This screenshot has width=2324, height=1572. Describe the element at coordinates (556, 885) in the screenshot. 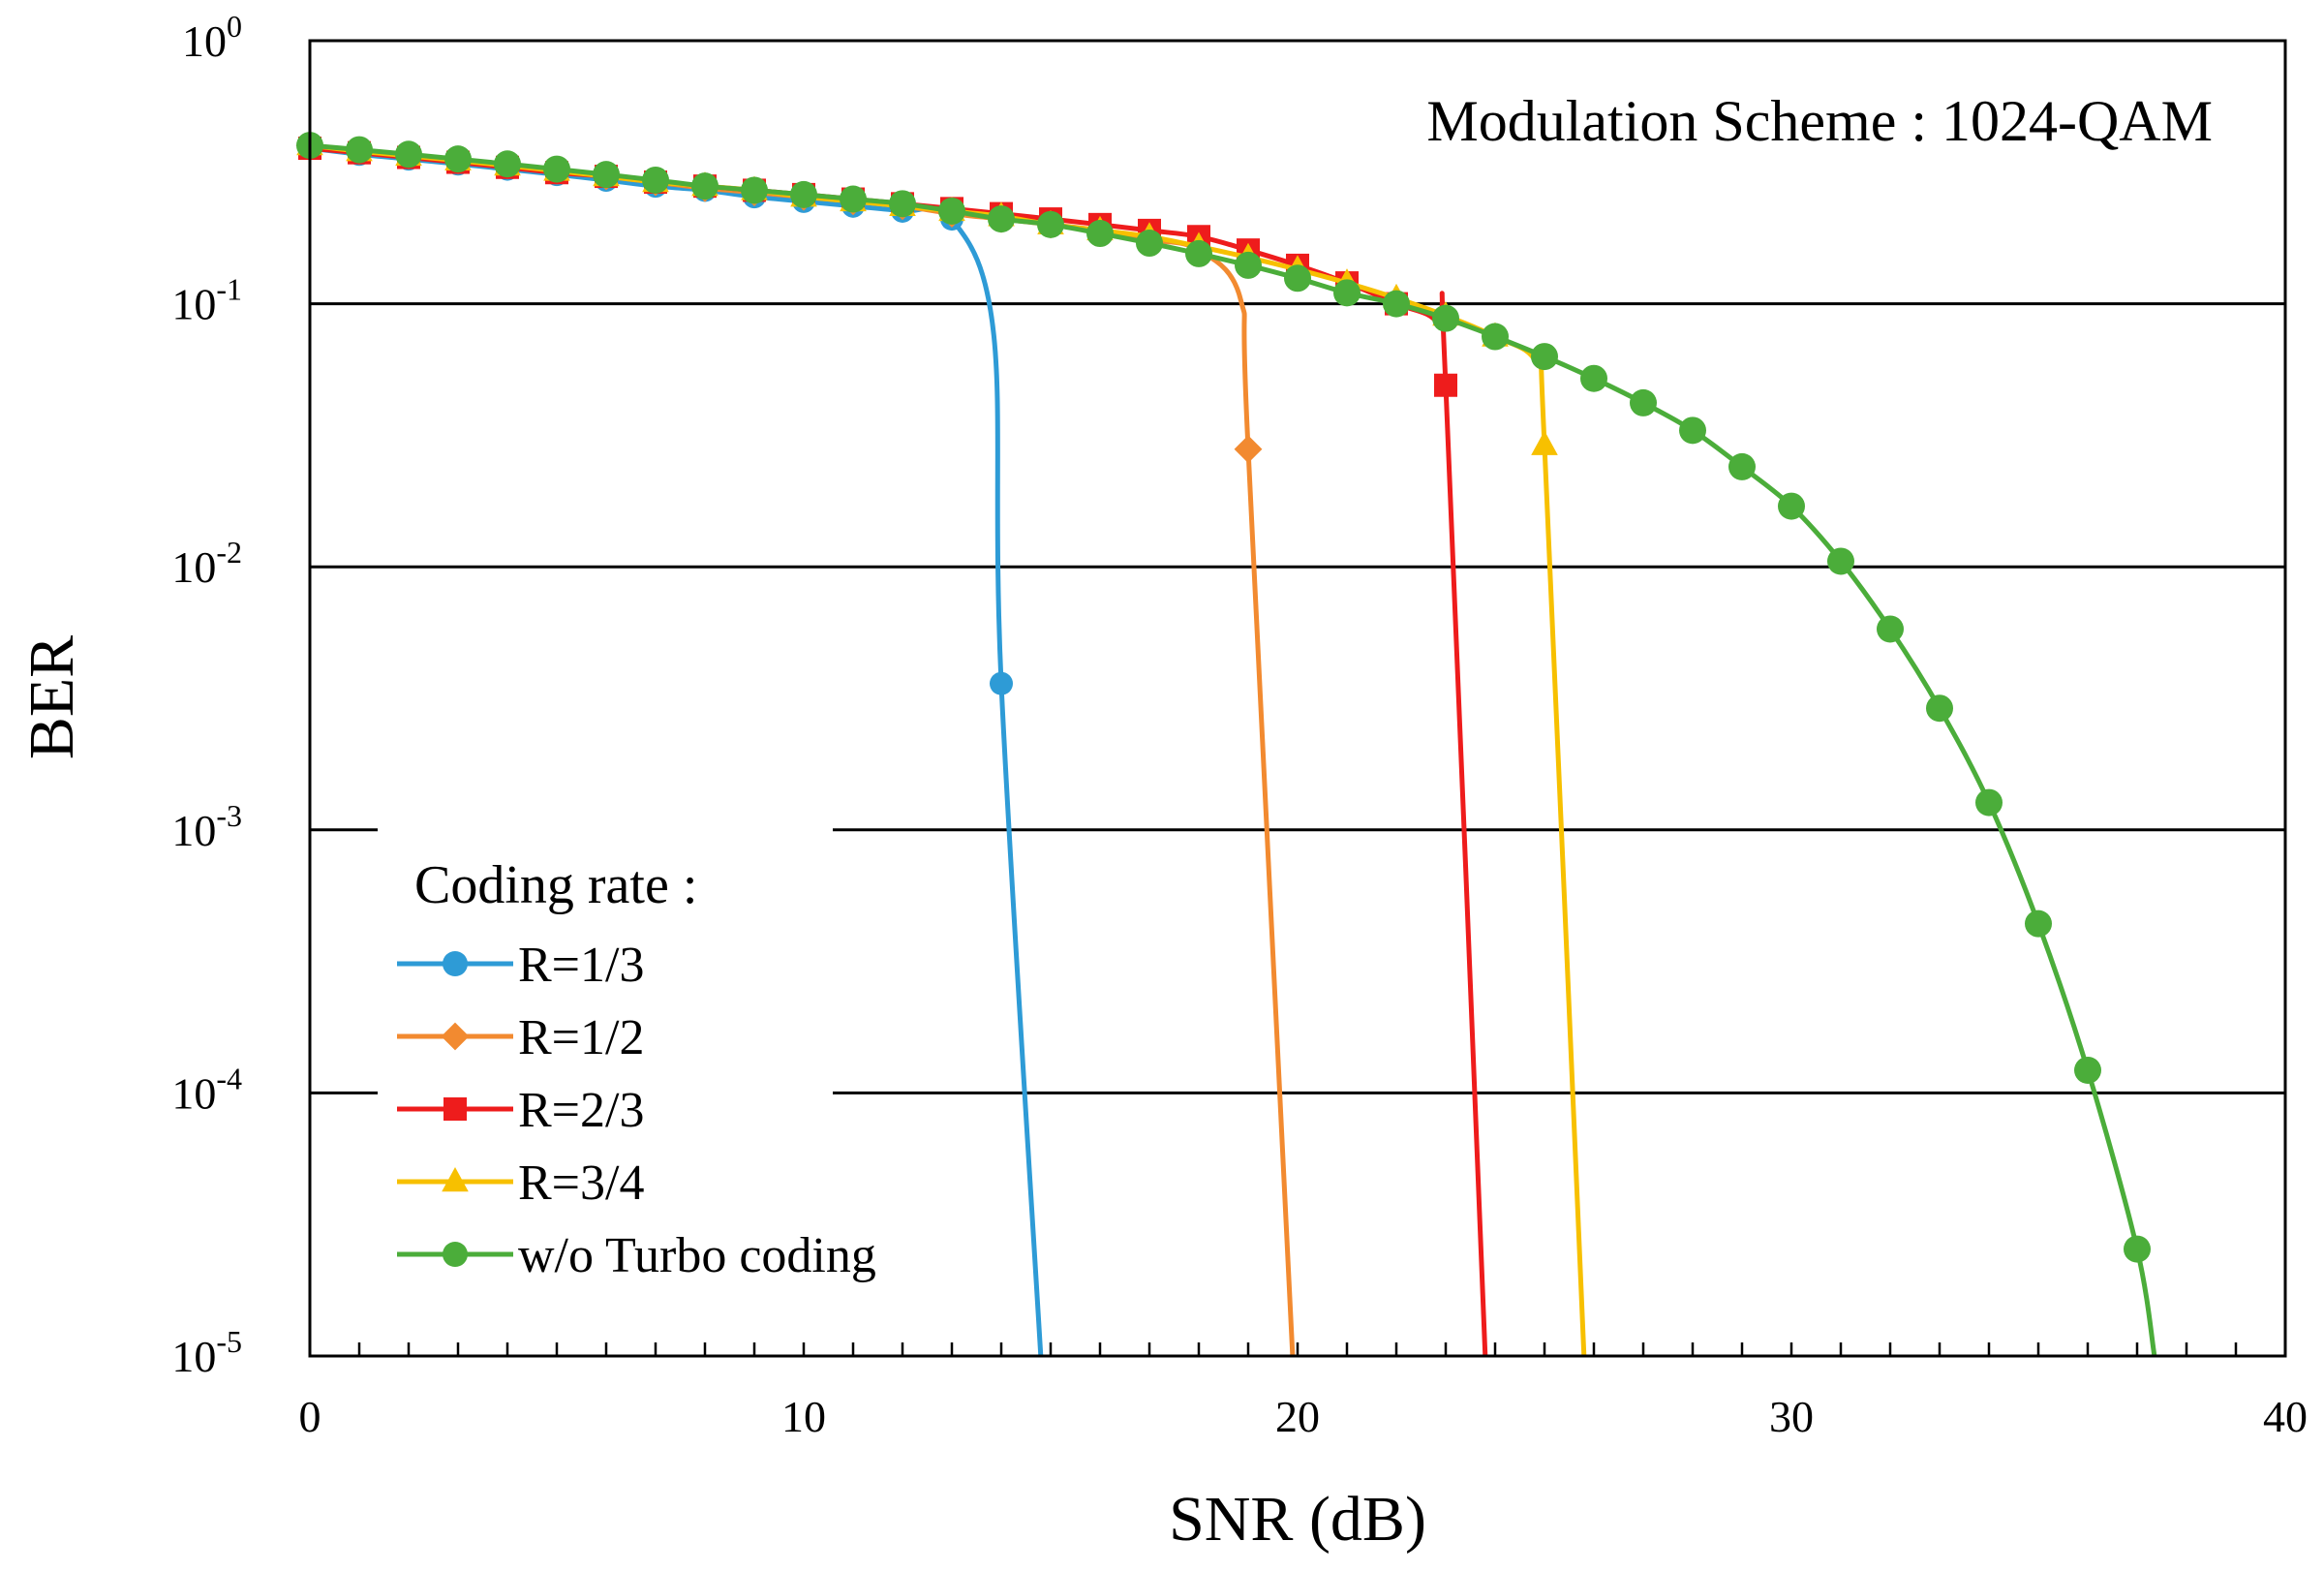

I see `legend-title: Coding rate :` at that location.